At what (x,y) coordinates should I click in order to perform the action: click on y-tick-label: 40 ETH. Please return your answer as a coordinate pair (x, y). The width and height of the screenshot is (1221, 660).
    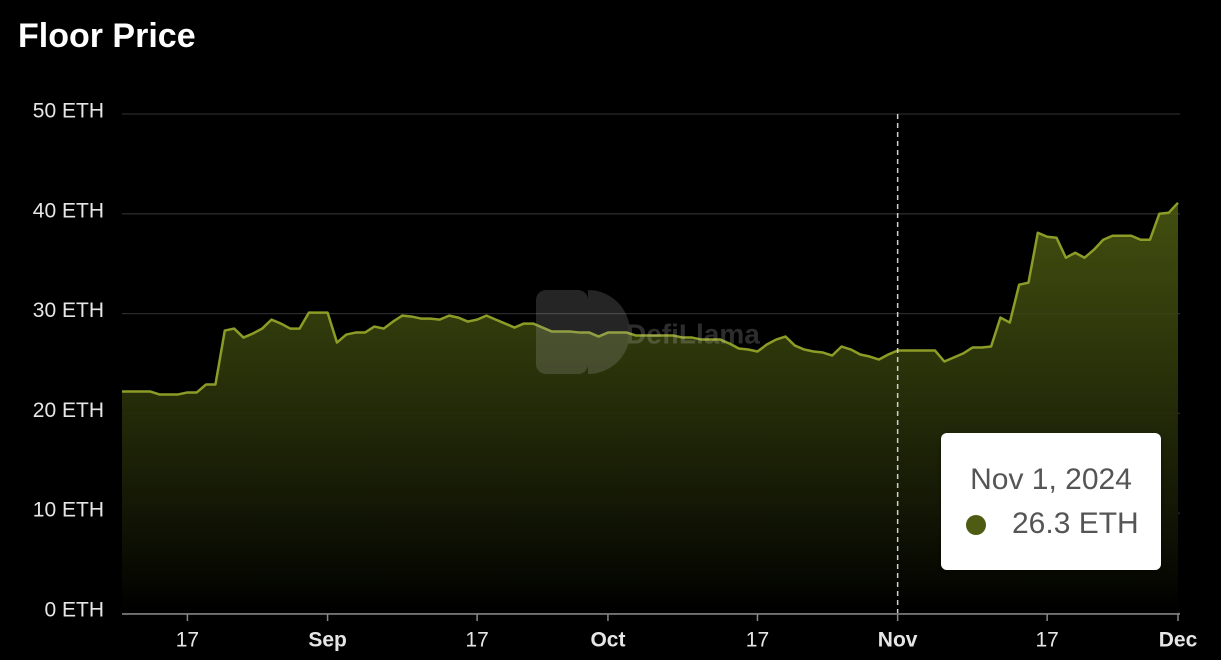
    Looking at the image, I should click on (68, 210).